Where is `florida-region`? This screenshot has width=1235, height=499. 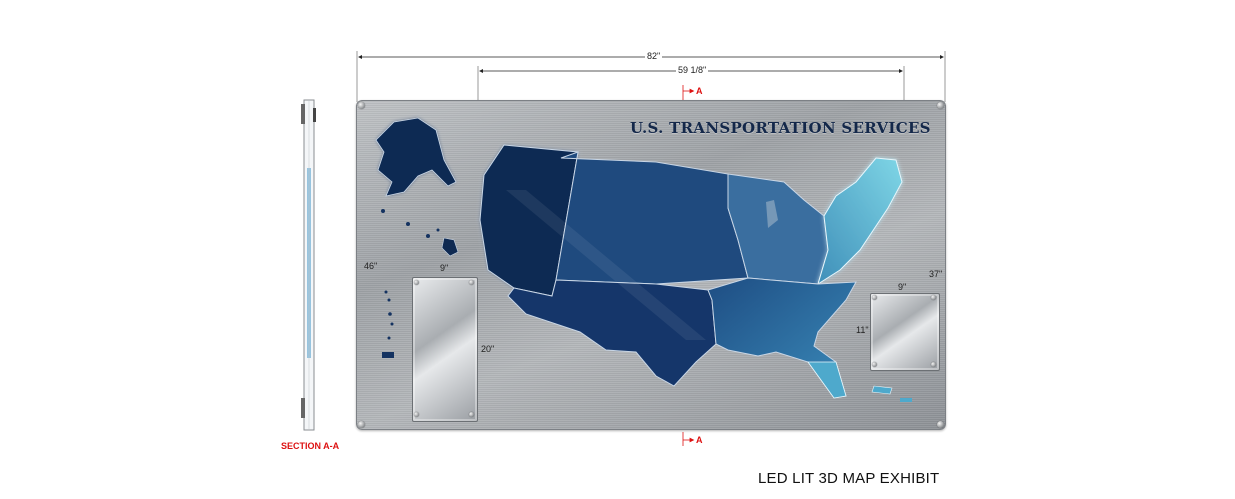
florida-region is located at coordinates (827, 380).